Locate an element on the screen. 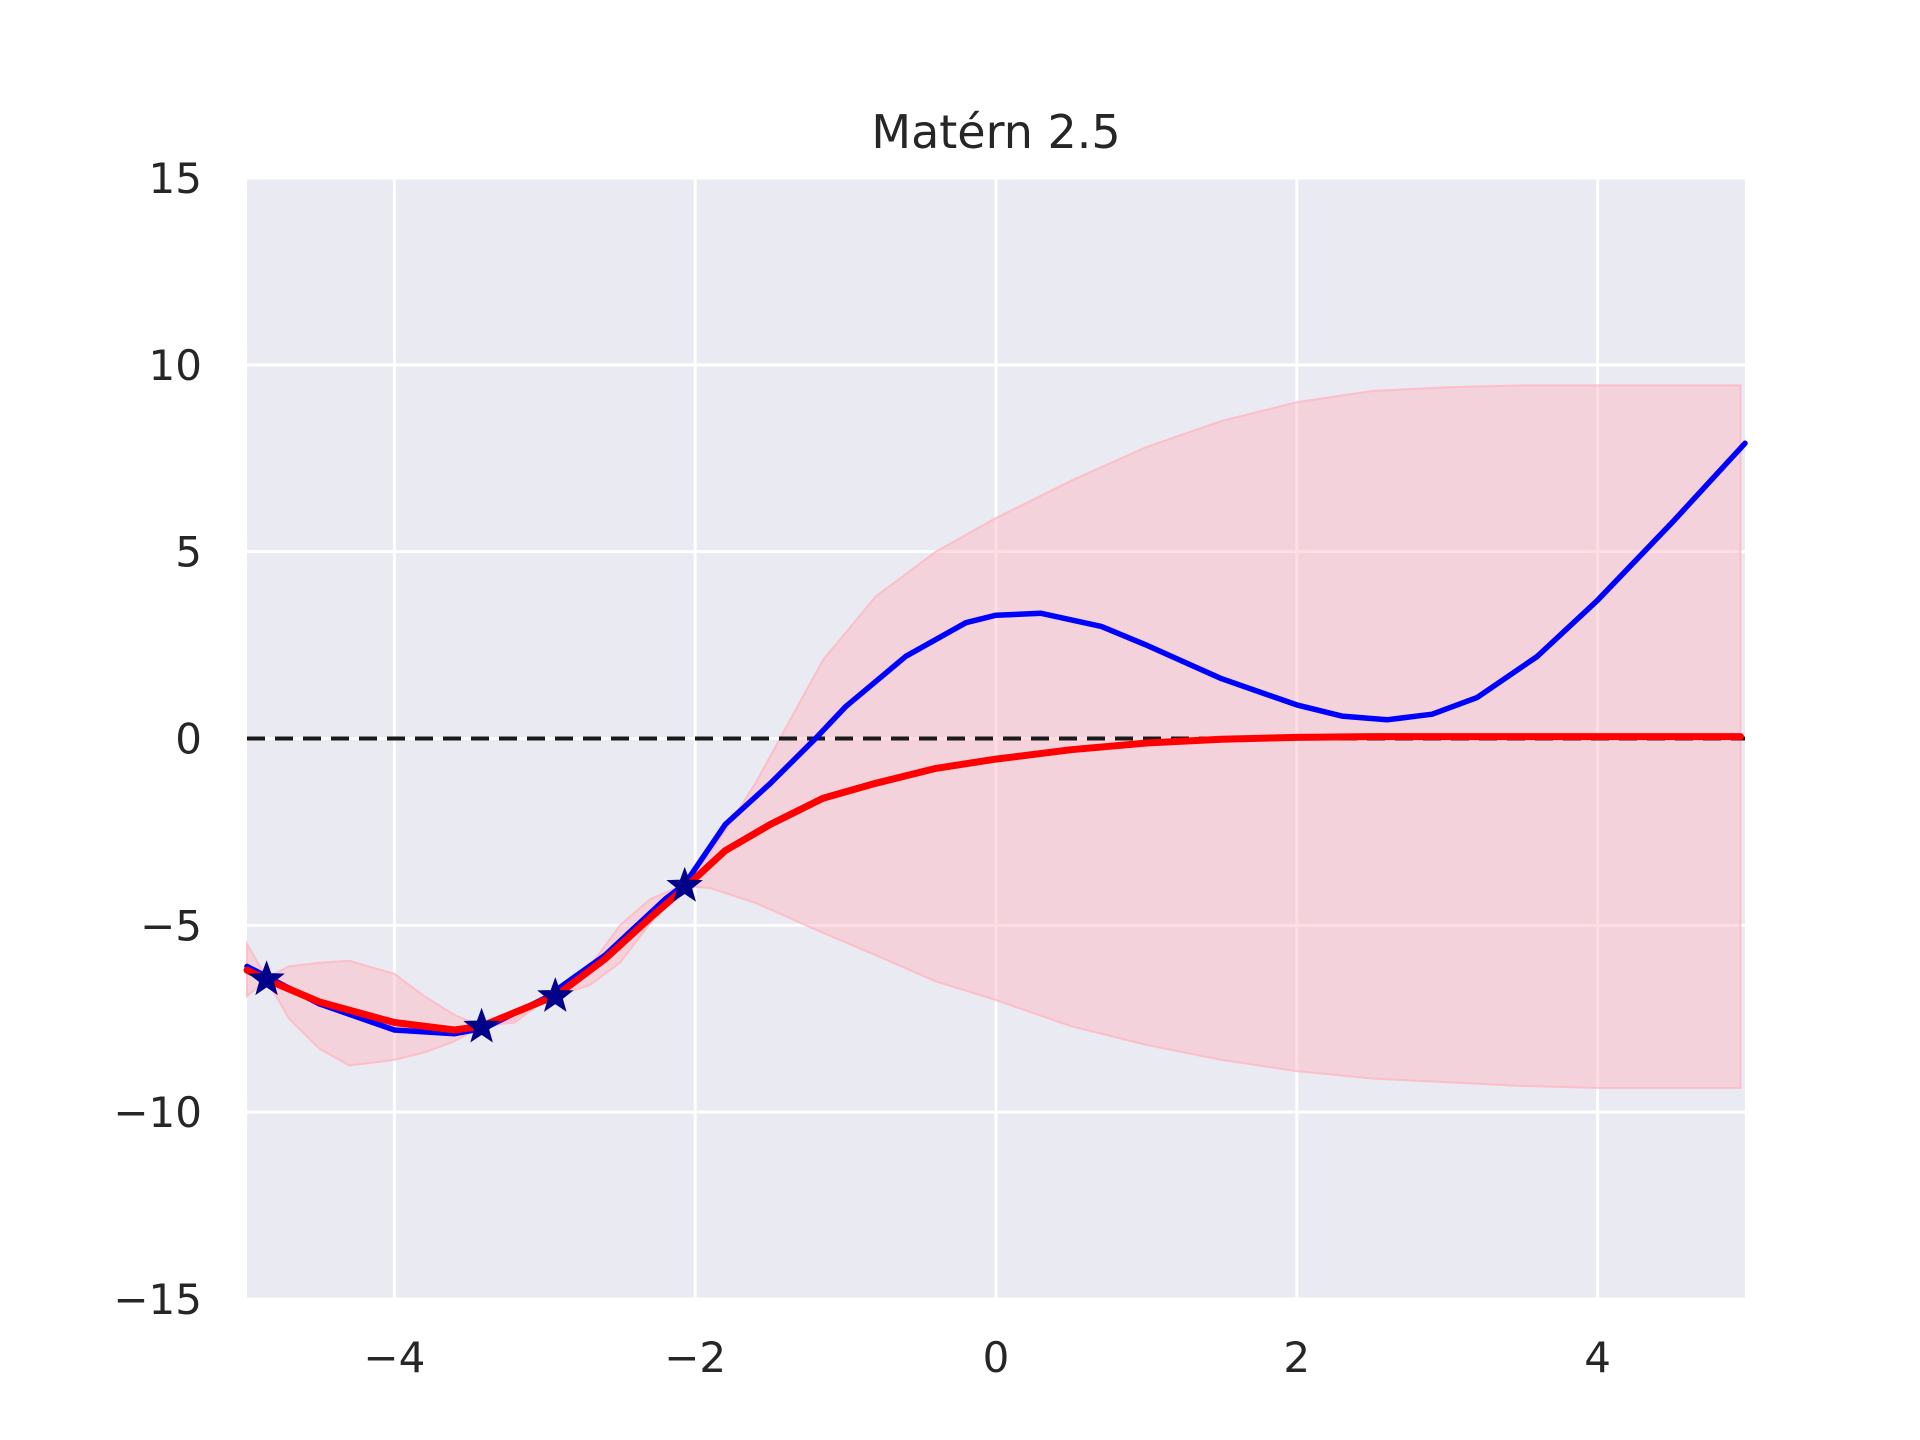 The image size is (1920, 1440). y-tick-label: 5 is located at coordinates (188, 552).